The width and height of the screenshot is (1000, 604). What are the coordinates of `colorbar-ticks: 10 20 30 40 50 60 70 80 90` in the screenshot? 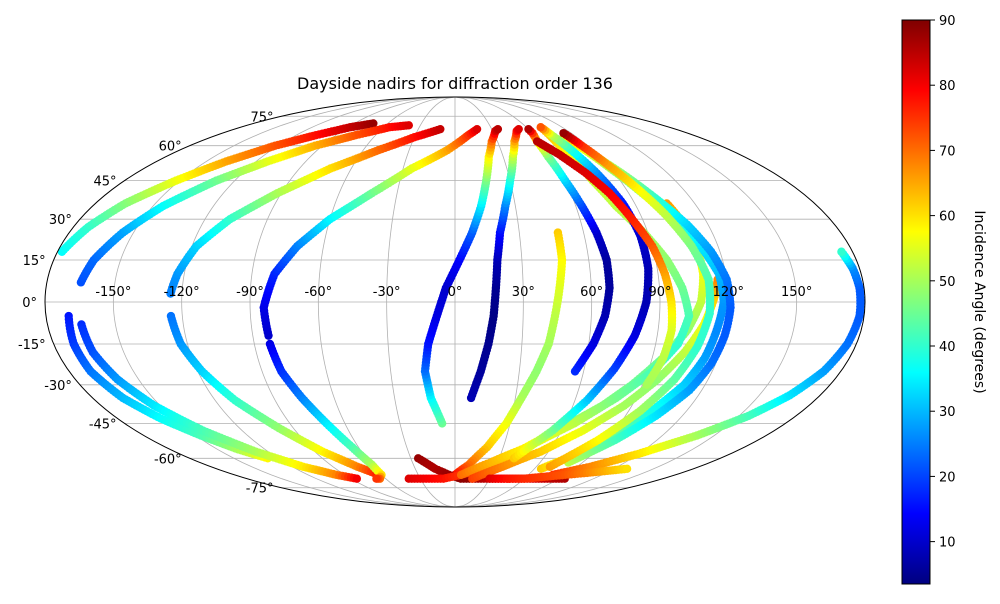 It's located at (943, 282).